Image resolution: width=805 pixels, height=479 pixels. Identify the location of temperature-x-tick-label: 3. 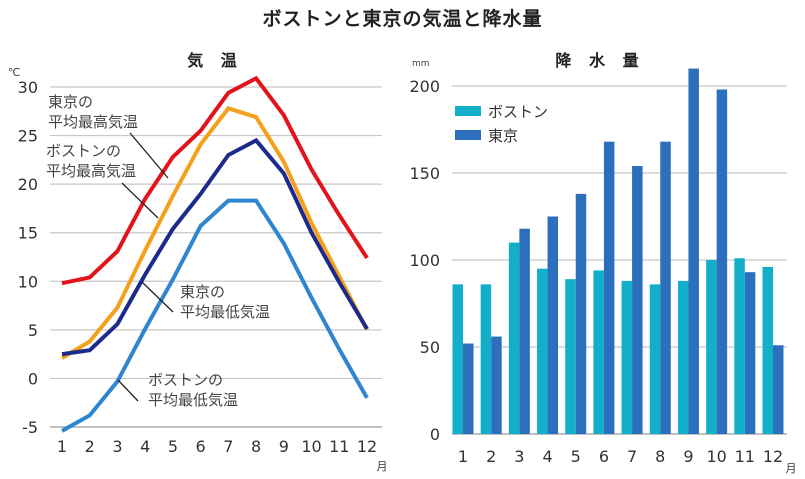
(117, 446).